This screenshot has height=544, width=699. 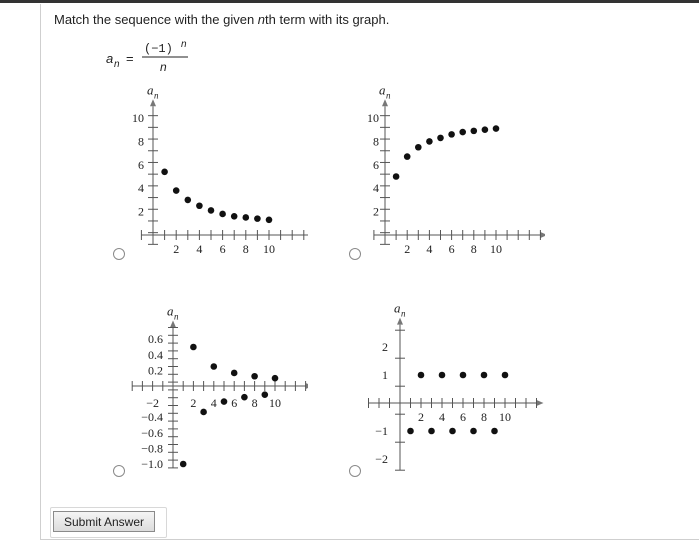 I want to click on formula-subscript: n, so click(x=117, y=64).